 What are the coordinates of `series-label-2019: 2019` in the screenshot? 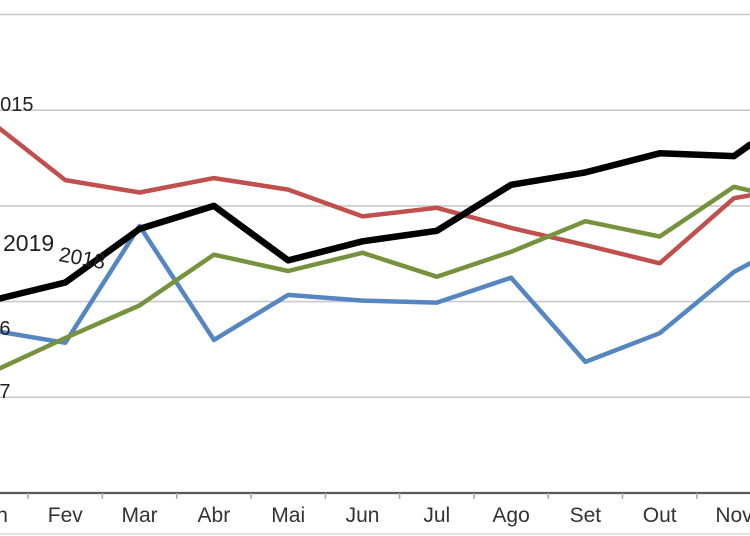 It's located at (28, 243).